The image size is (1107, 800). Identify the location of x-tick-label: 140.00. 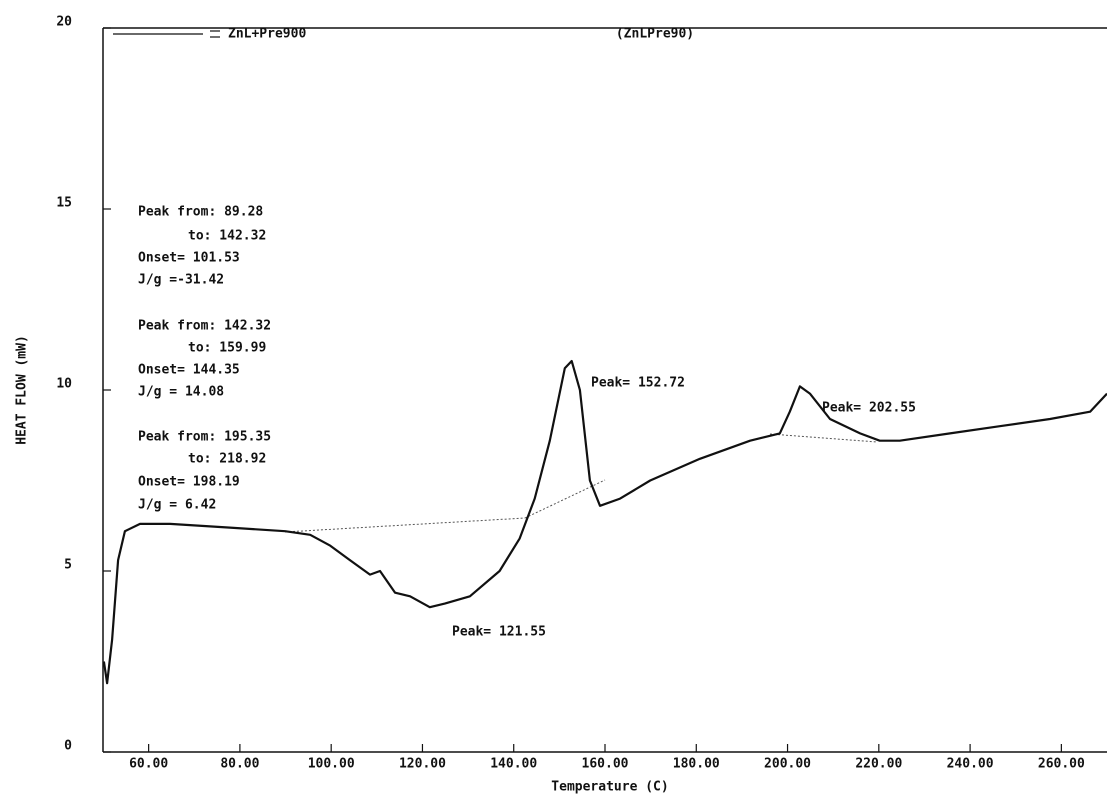
(513, 764).